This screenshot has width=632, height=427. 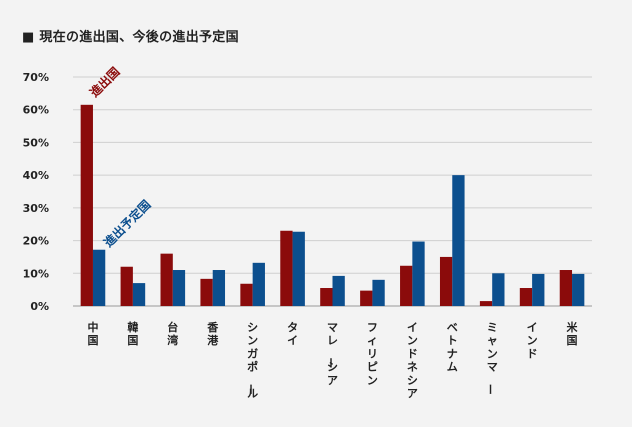 What do you see at coordinates (532, 340) in the screenshot?
I see `x-category-label: インド` at bounding box center [532, 340].